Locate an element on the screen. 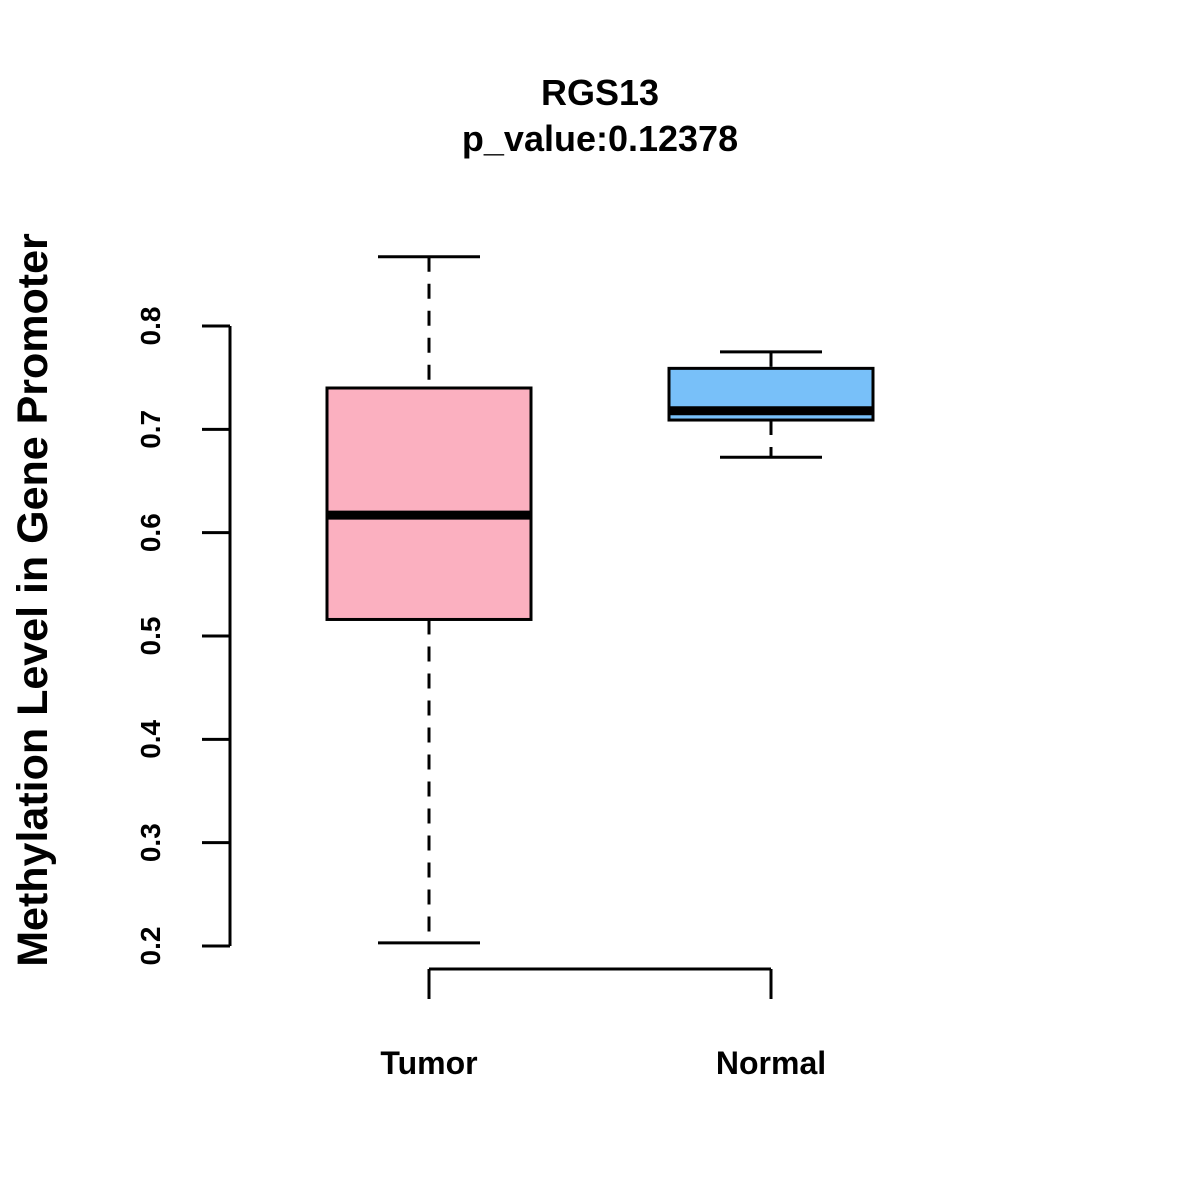 The image size is (1200, 1200). y-tick-label: 0.8 is located at coordinates (150, 326).